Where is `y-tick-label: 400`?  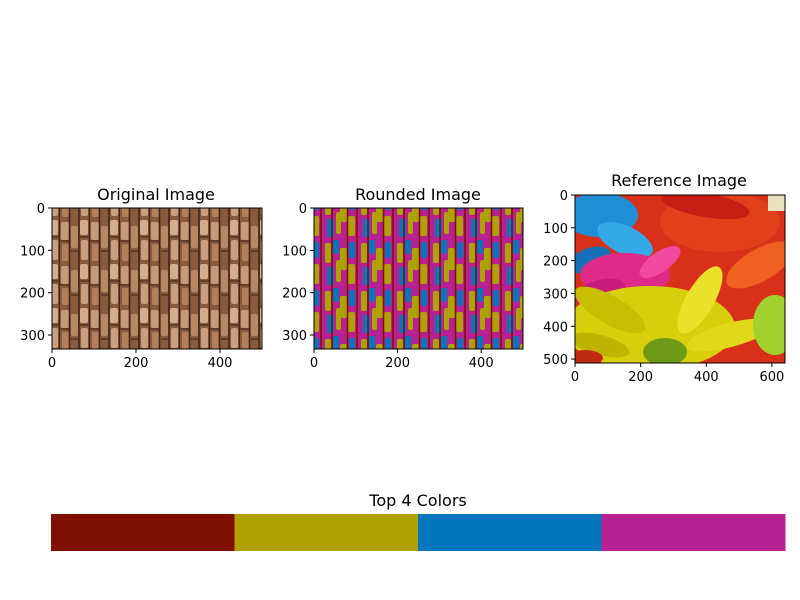
y-tick-label: 400 is located at coordinates (555, 327).